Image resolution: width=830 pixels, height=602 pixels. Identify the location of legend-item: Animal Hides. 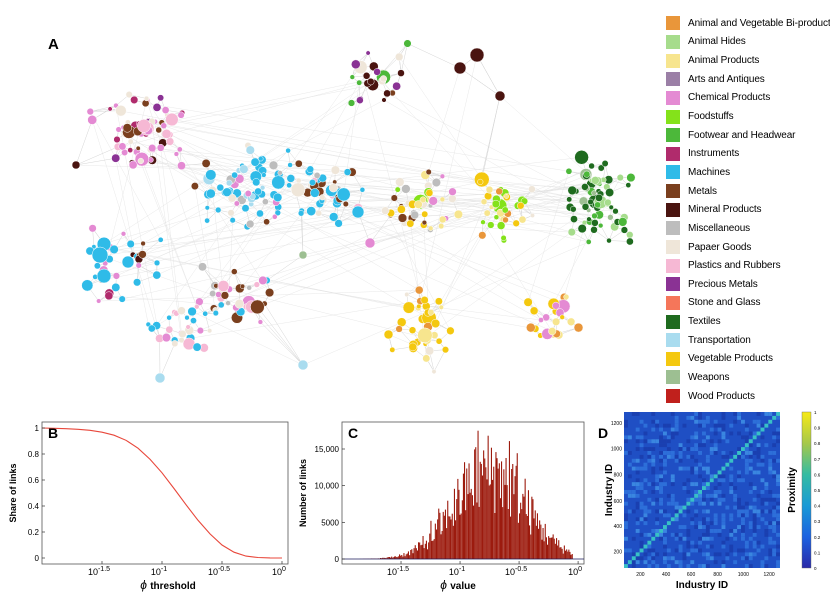
(748, 42).